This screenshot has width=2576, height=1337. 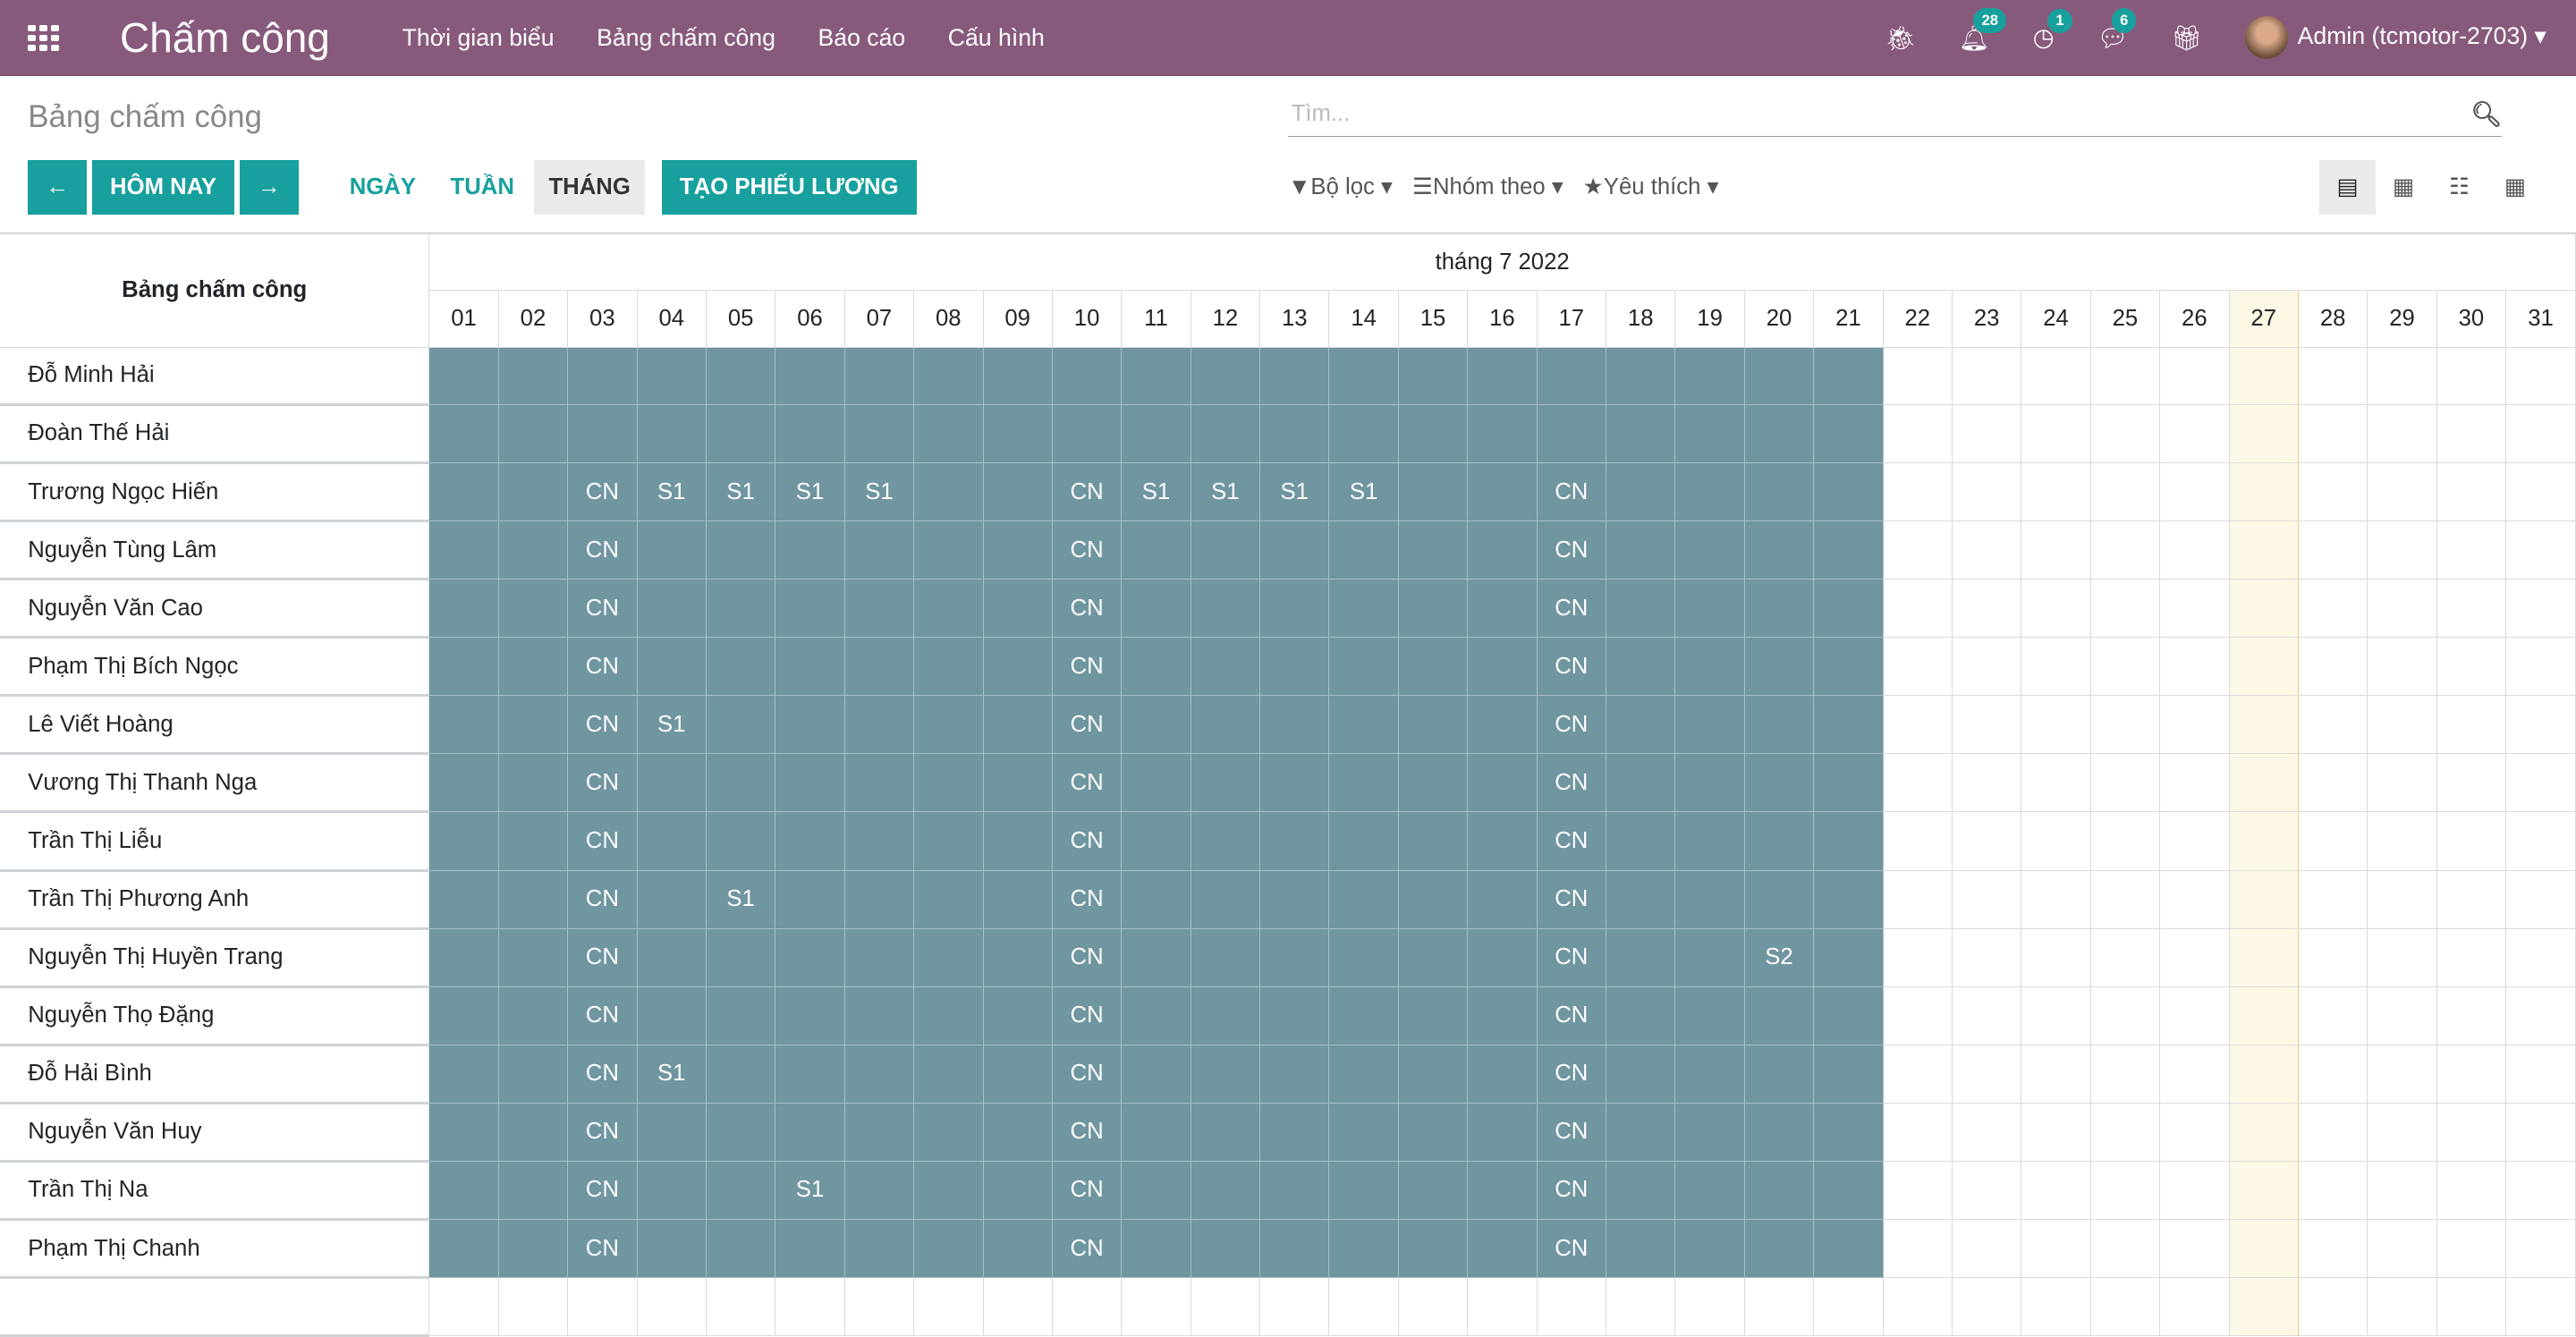 I want to click on user-menu: Admin (tcmotor-2703) ▾, so click(x=2395, y=38).